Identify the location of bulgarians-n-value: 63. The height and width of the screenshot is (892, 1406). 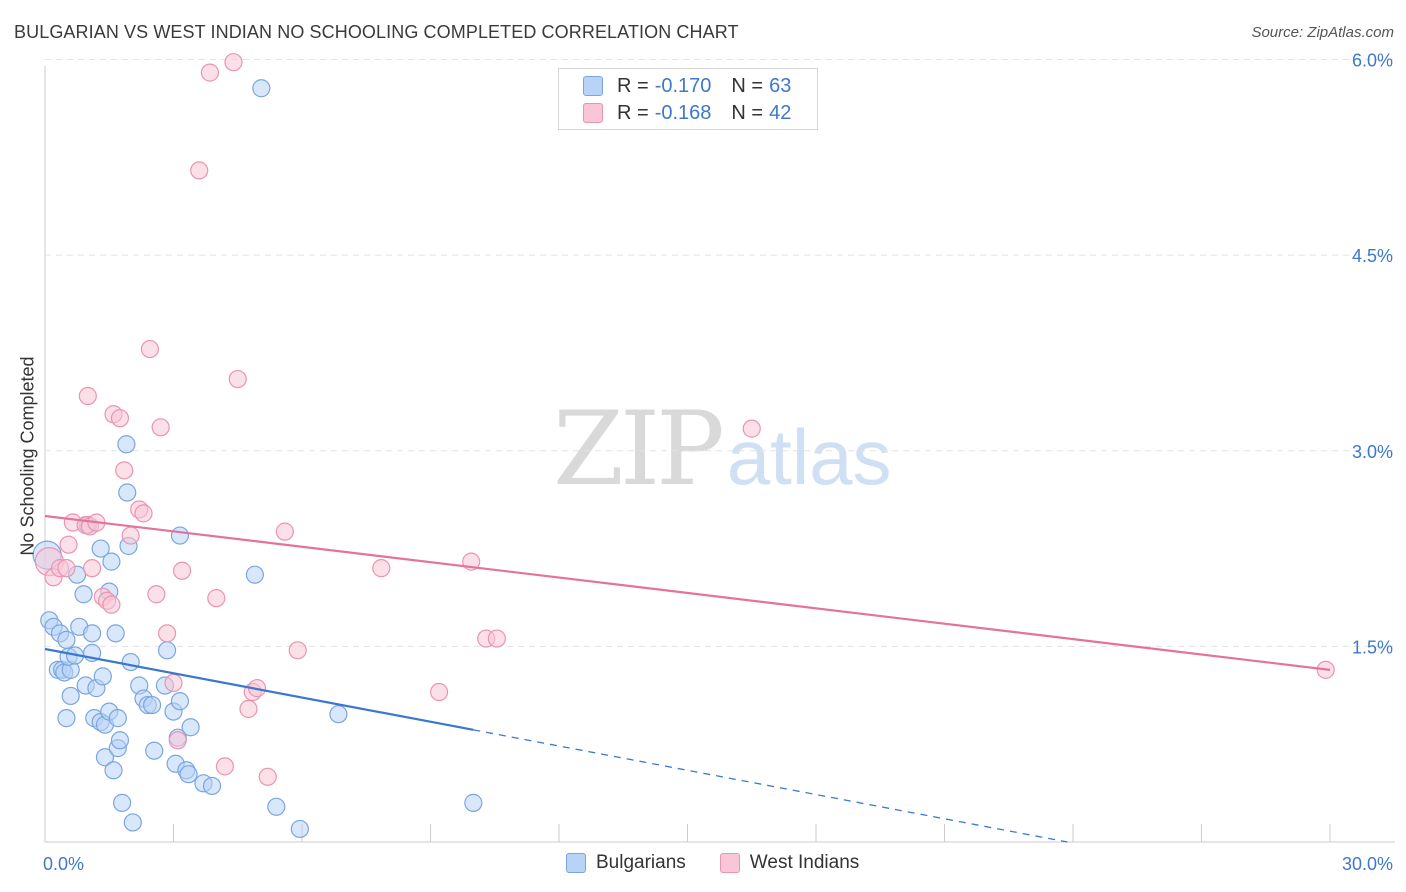
(780, 85).